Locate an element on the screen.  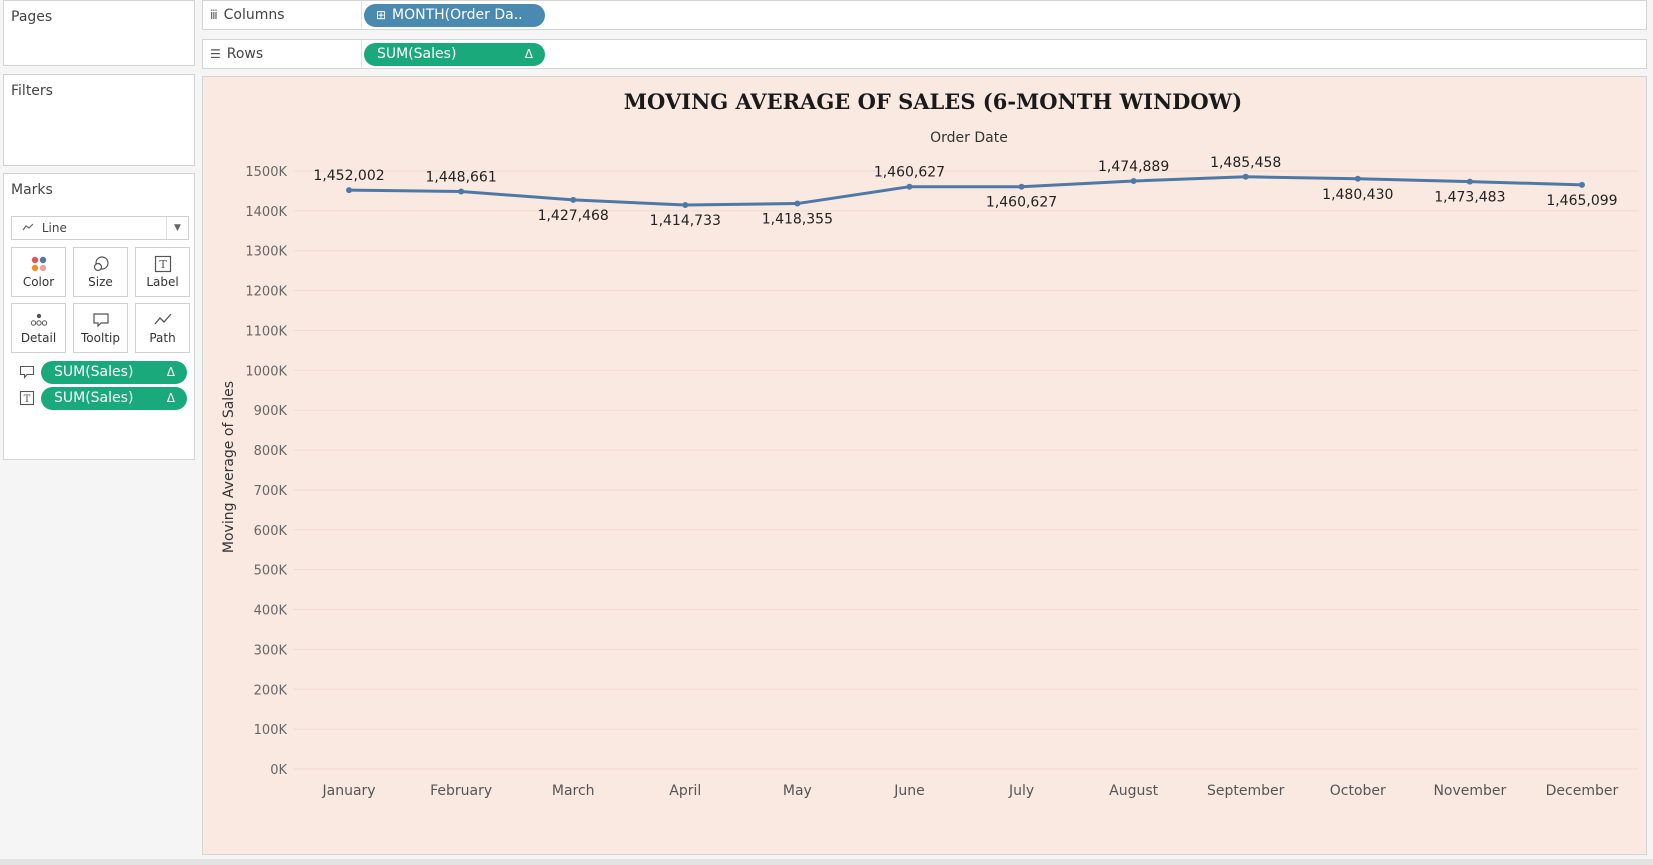
rows-label: Rows is located at coordinates (245, 54).